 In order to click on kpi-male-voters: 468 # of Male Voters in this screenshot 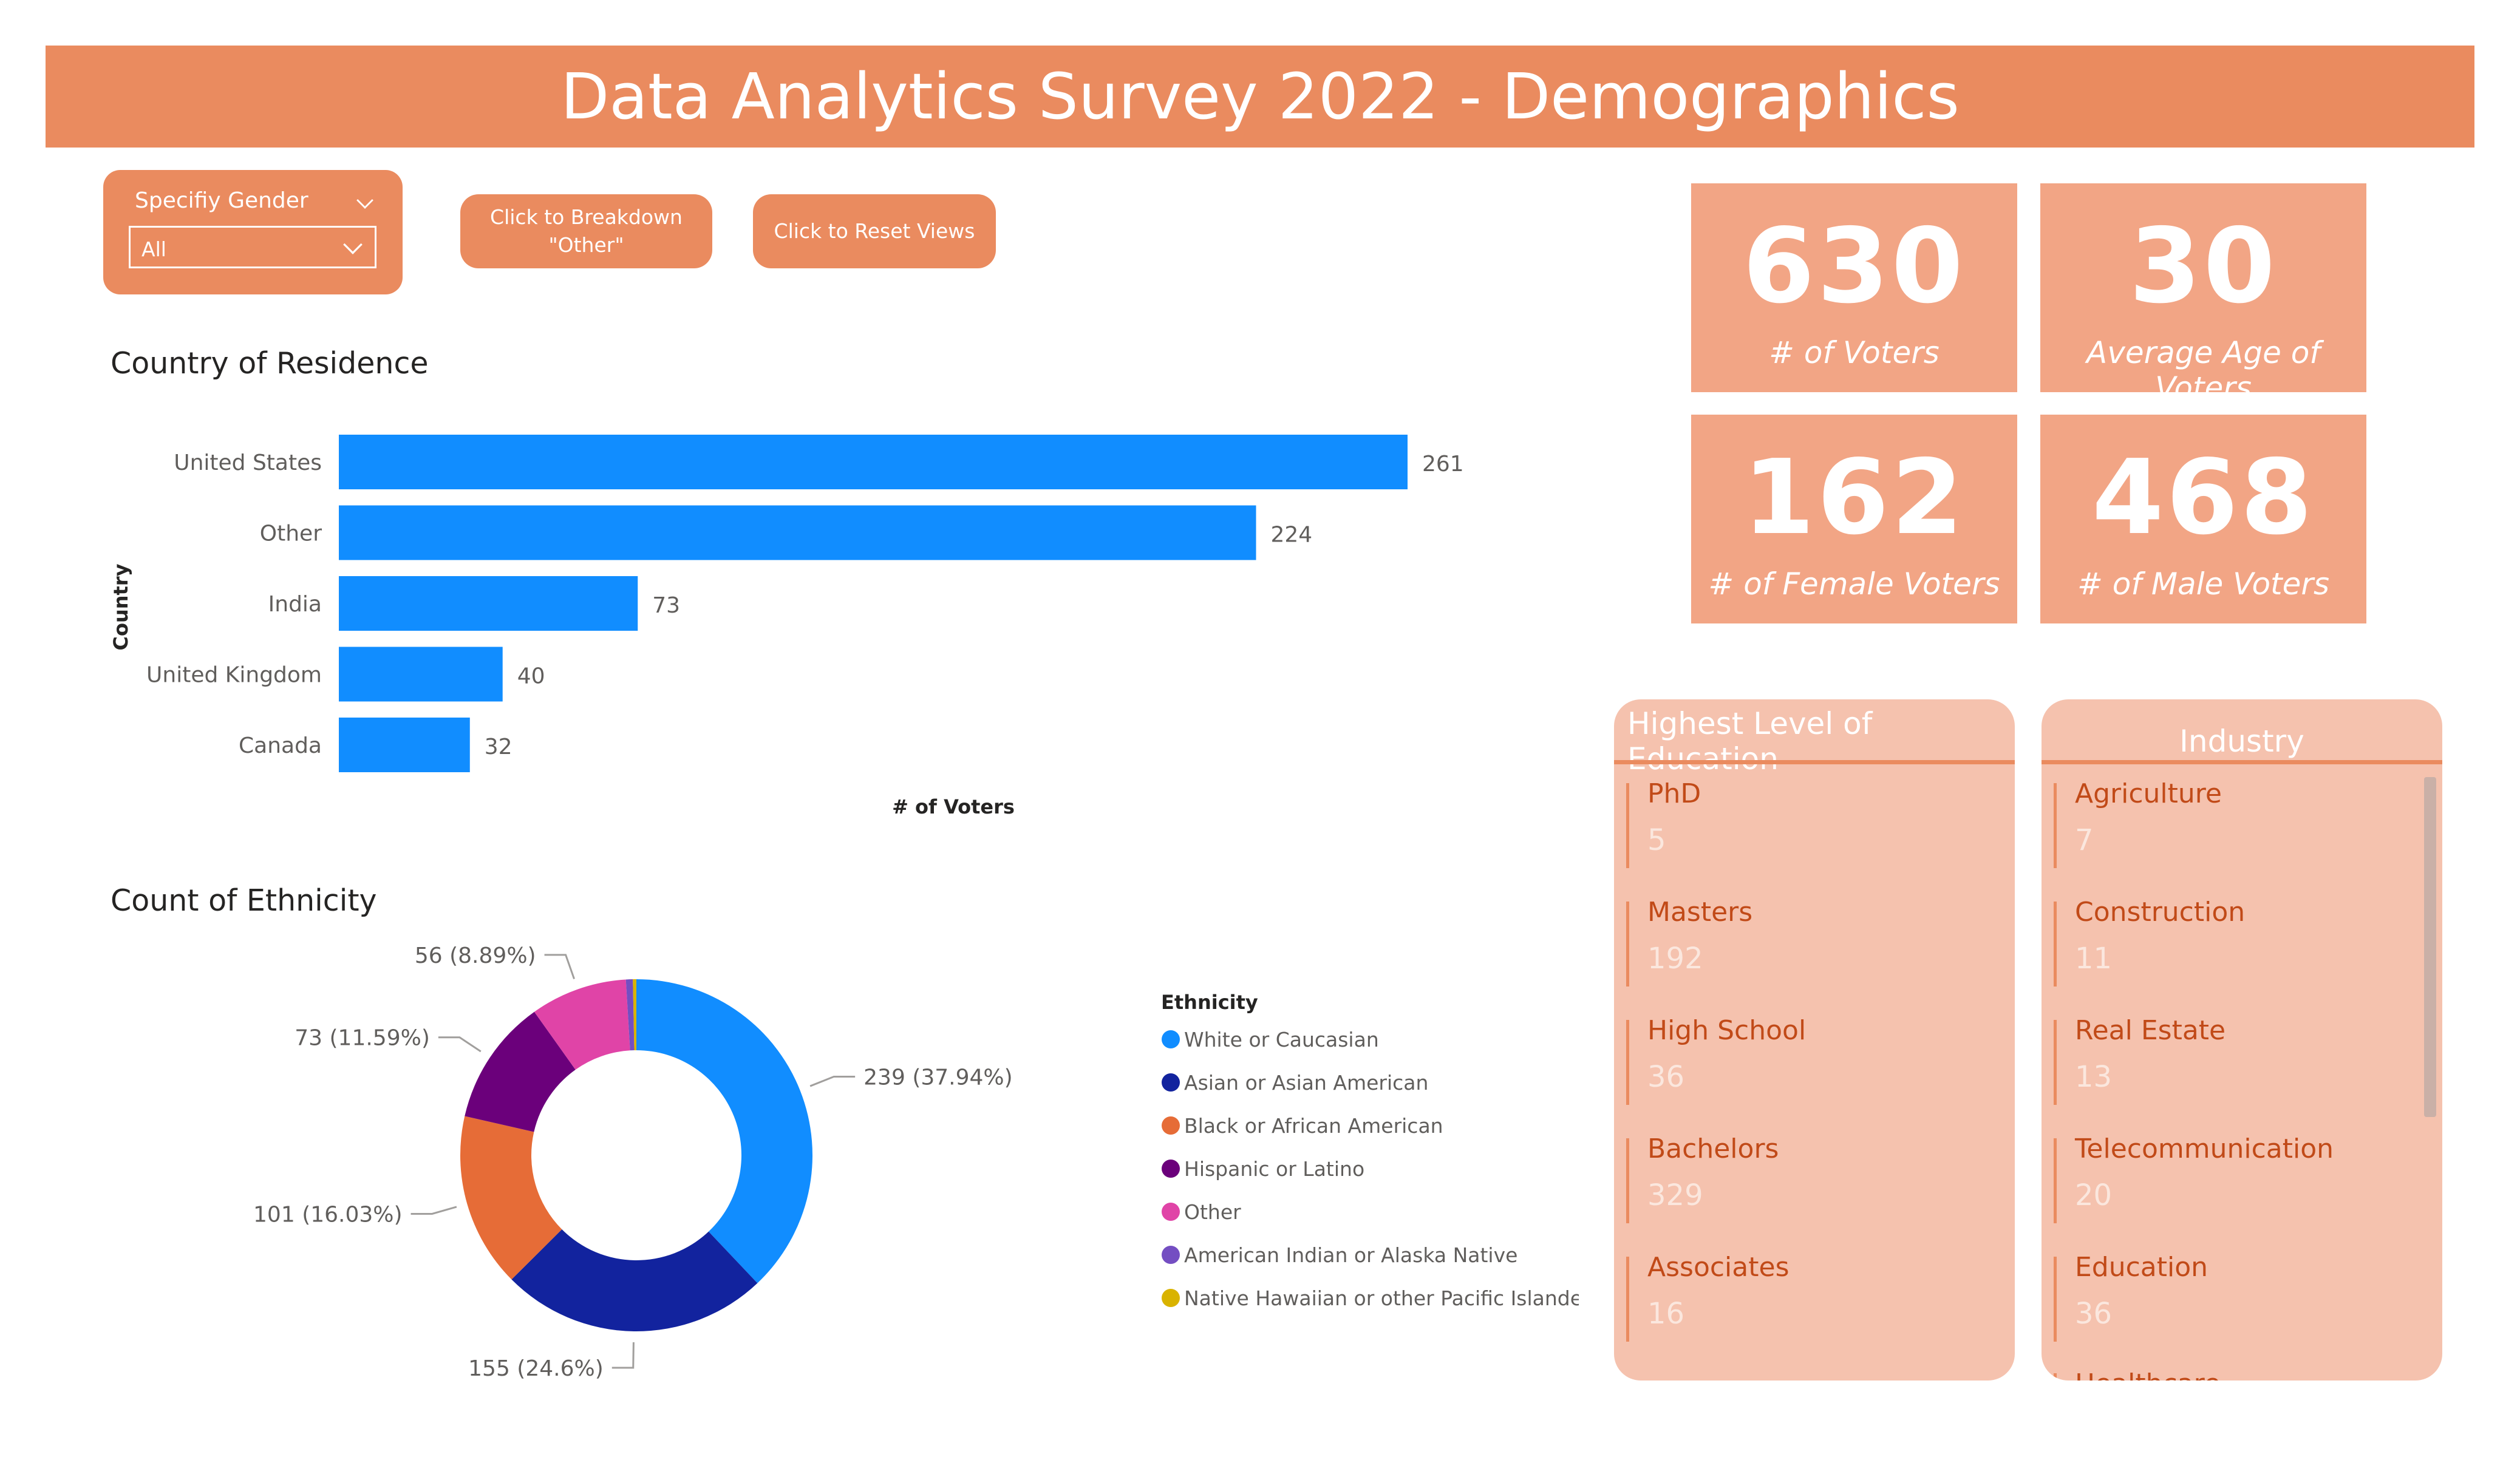, I will do `click(2203, 519)`.